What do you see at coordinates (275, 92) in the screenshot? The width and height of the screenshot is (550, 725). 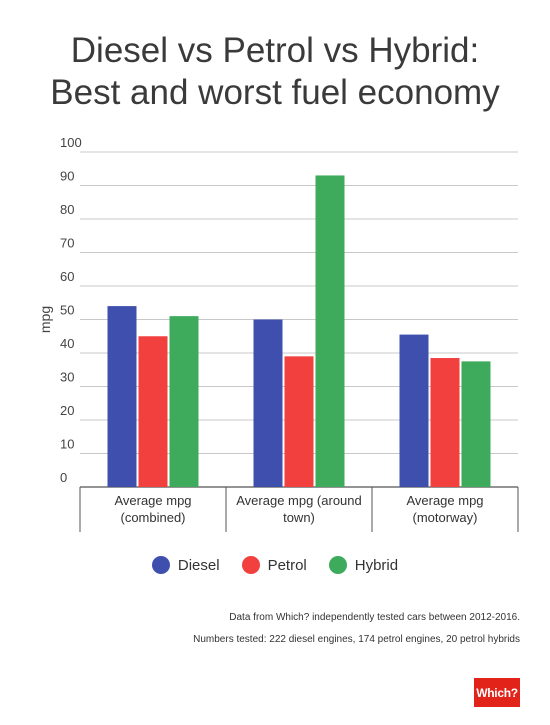 I see `chart-title-line-2: Best and worst fuel economy` at bounding box center [275, 92].